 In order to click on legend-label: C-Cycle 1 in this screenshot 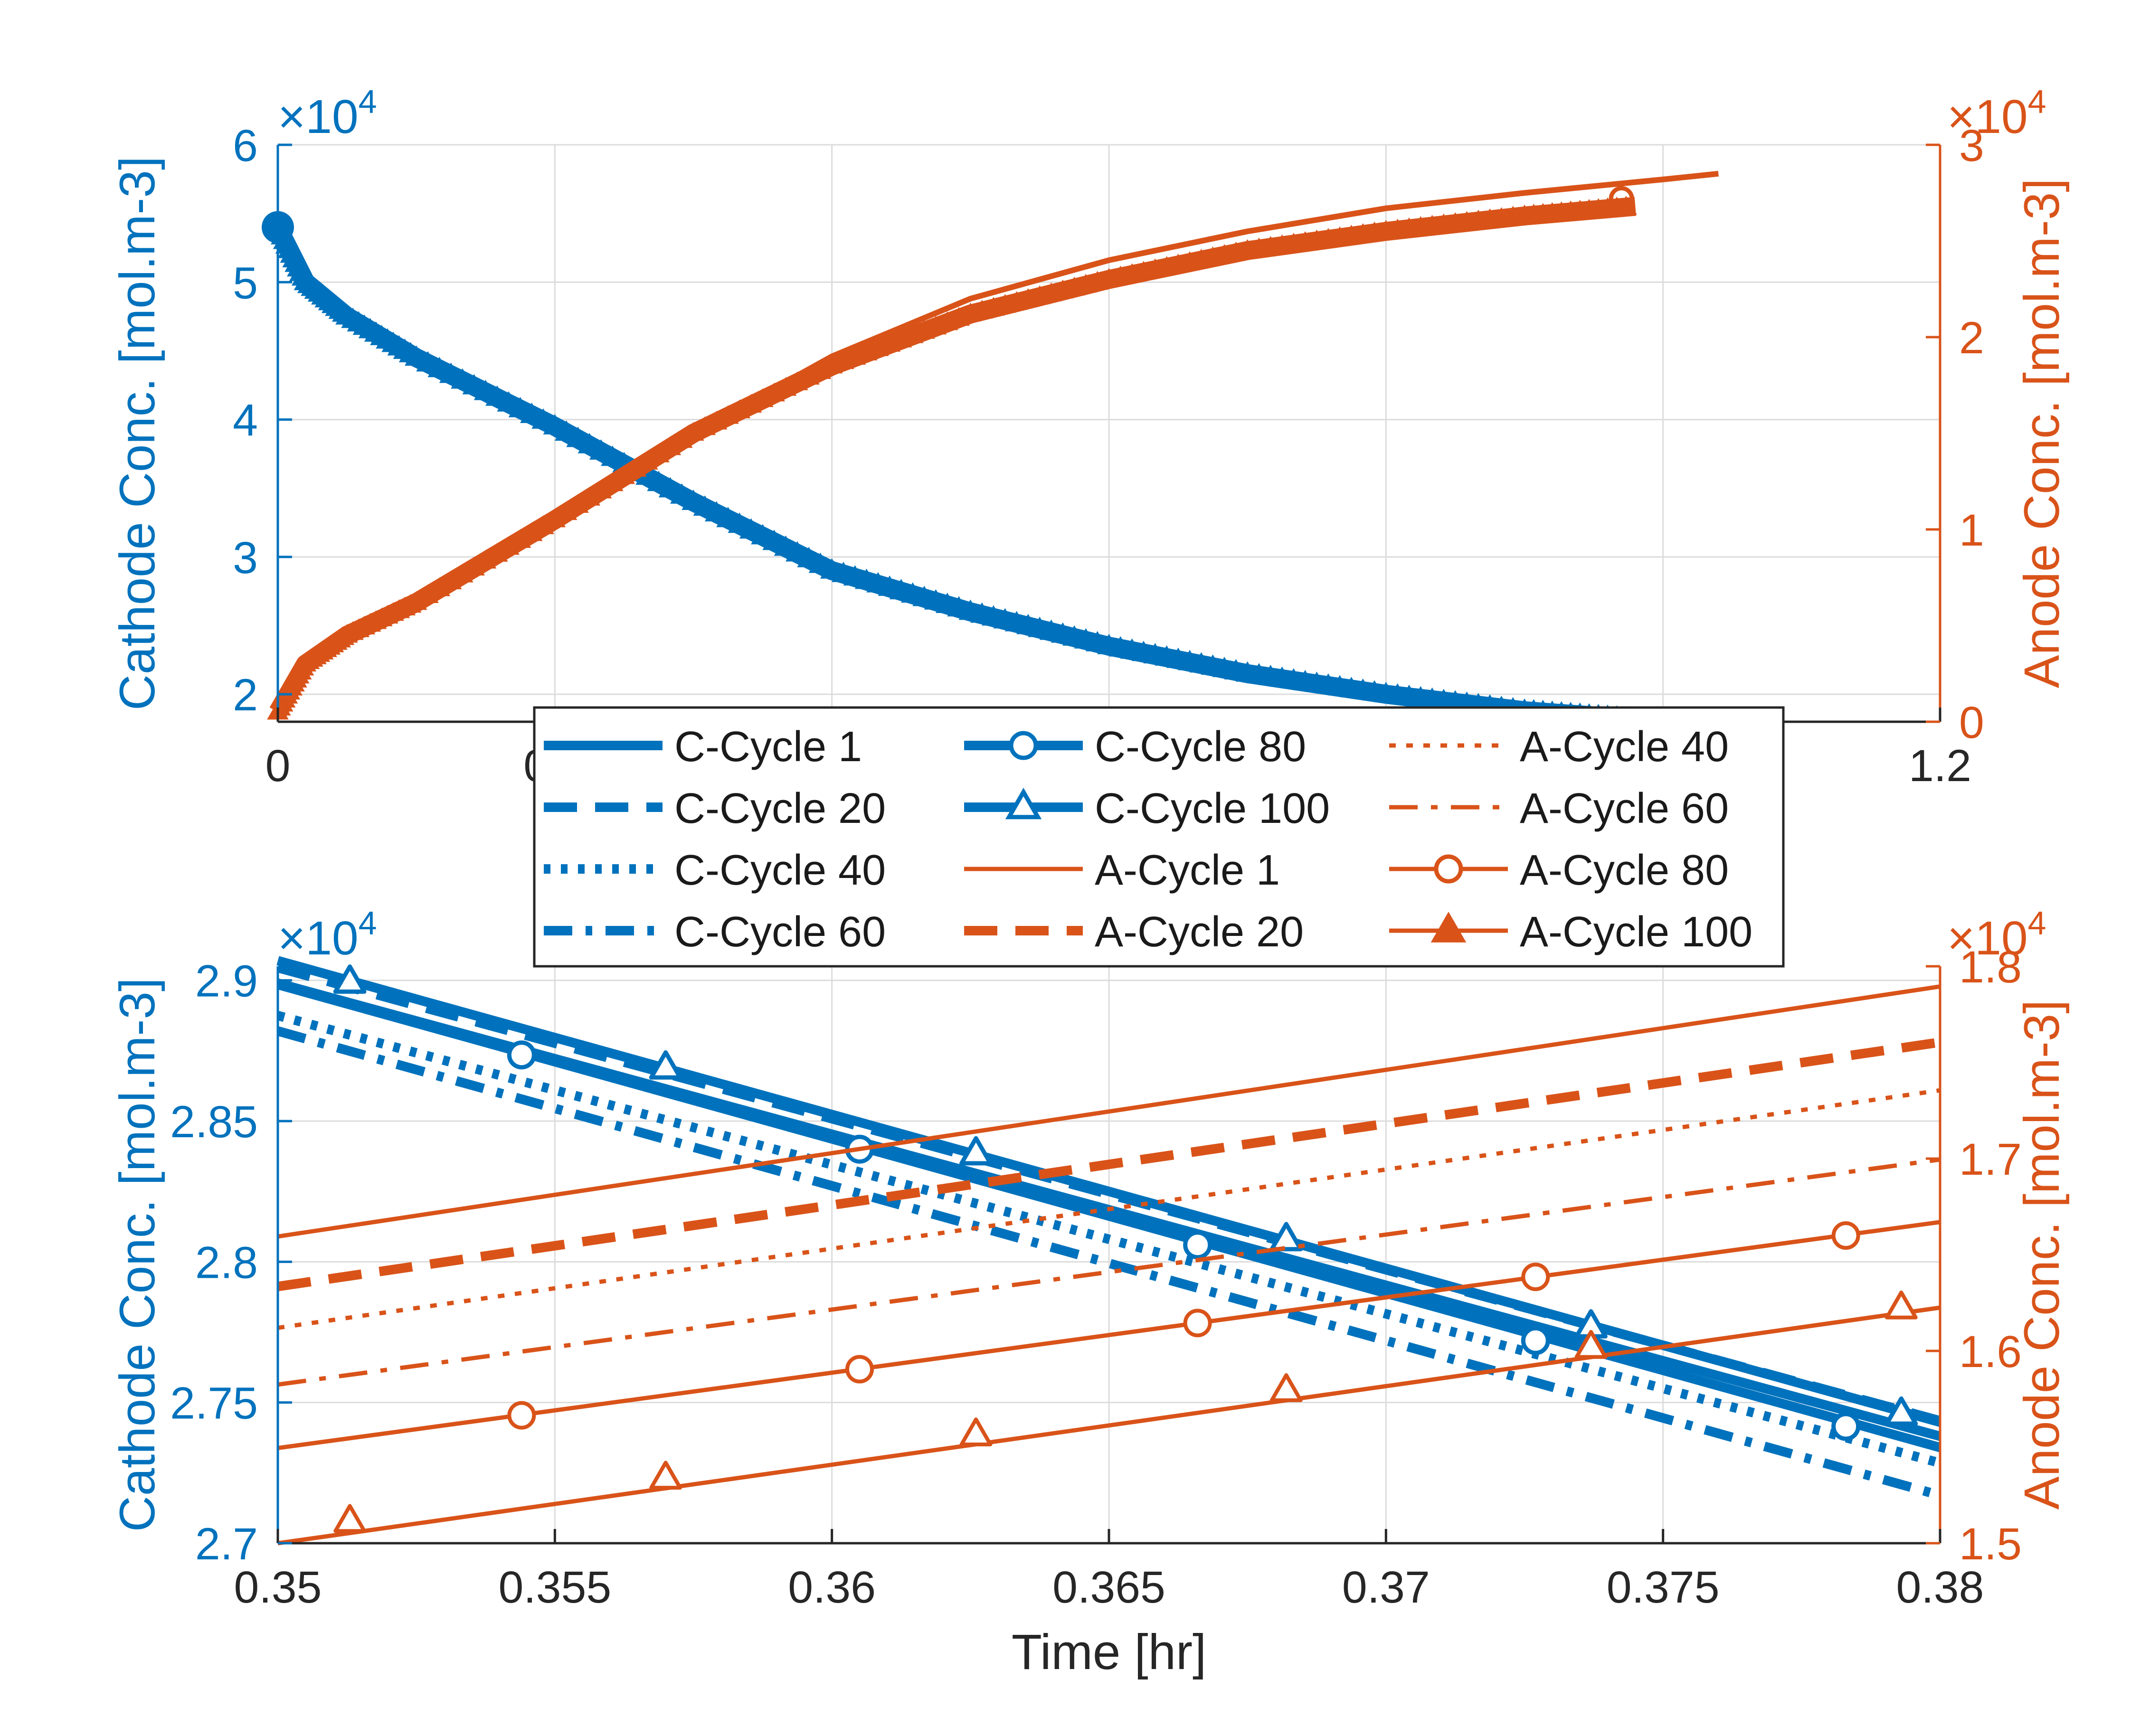, I will do `click(768, 747)`.